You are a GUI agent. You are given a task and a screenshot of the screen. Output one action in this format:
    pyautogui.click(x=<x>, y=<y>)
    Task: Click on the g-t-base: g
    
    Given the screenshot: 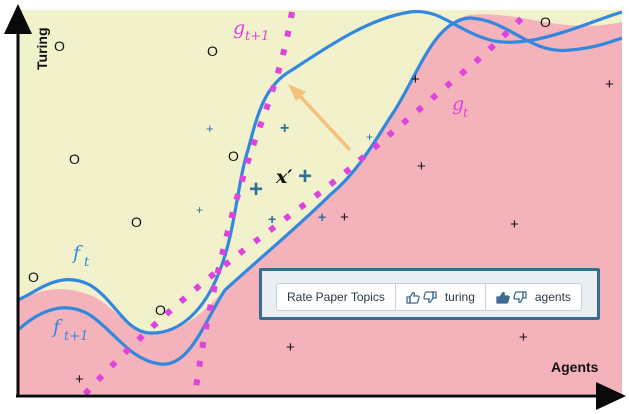 What is the action you would take?
    pyautogui.click(x=458, y=104)
    